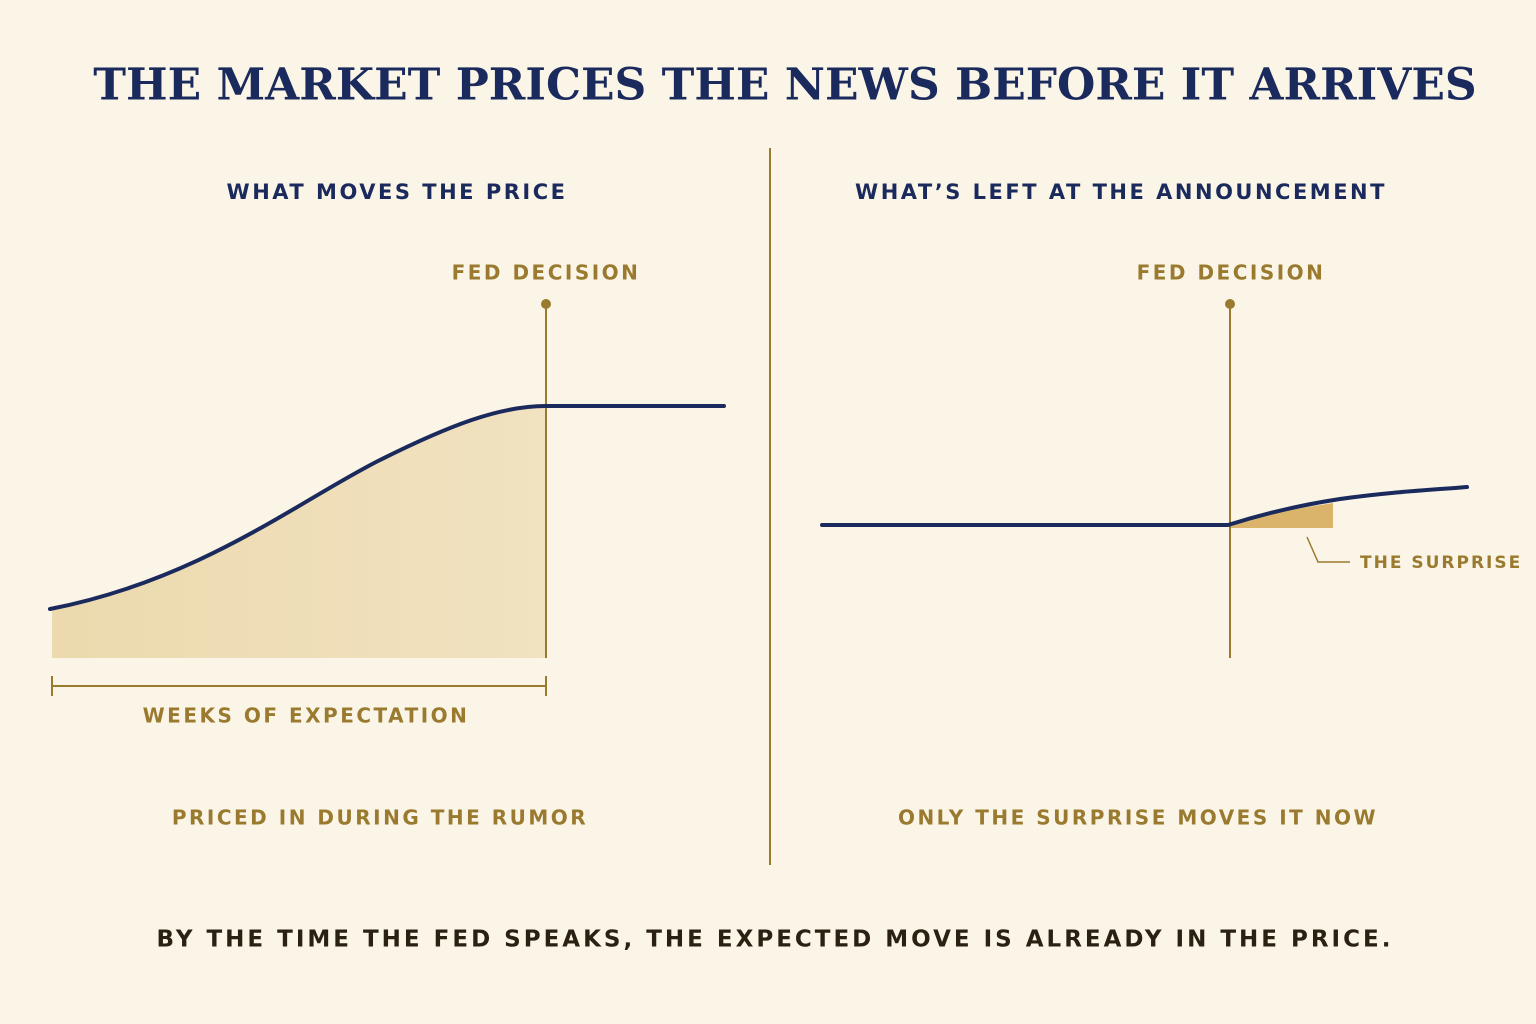  What do you see at coordinates (299, 686) in the screenshot?
I see `span-bracket` at bounding box center [299, 686].